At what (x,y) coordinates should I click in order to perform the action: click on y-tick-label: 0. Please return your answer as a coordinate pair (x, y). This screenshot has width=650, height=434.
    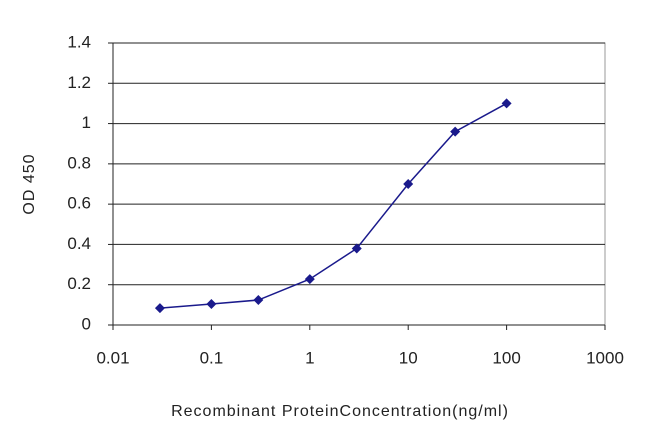
    Looking at the image, I should click on (86, 323).